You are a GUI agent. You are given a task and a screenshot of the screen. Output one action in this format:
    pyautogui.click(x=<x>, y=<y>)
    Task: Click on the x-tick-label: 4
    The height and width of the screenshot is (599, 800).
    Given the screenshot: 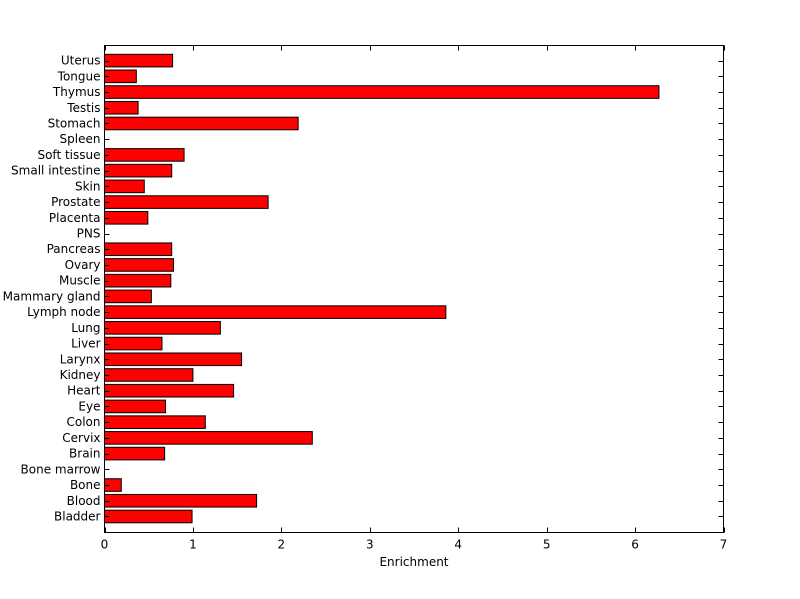 What is the action you would take?
    pyautogui.click(x=458, y=545)
    